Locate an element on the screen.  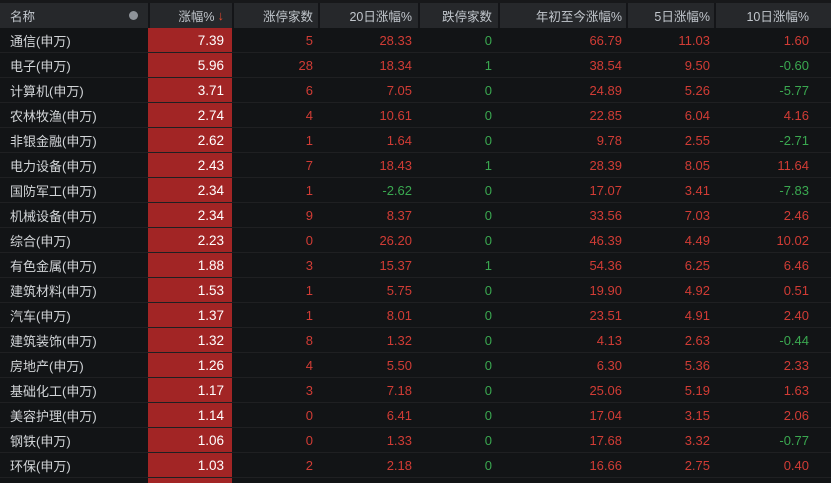
header-cell-chg10: 10日涨幅% is located at coordinates (772, 15).